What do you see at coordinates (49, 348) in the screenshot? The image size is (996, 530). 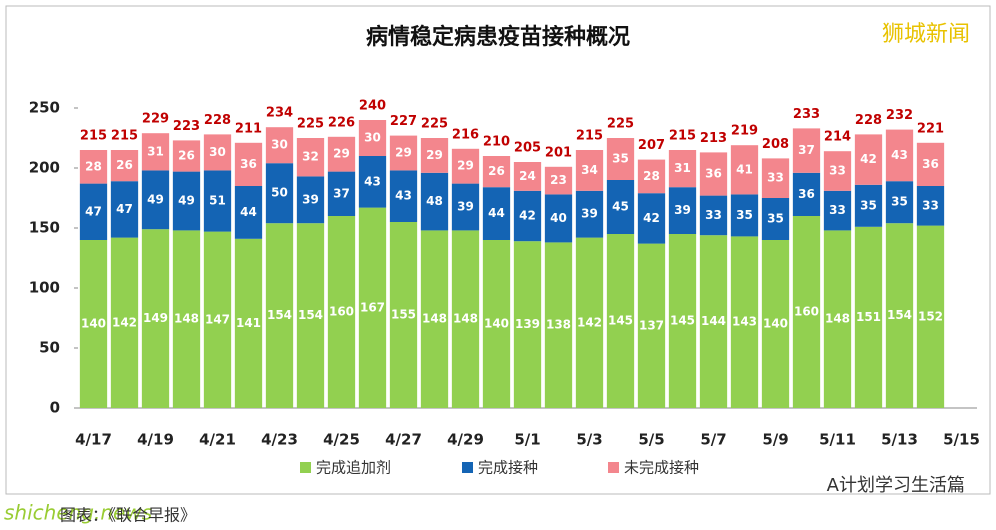 I see `y-tick-label: 50` at bounding box center [49, 348].